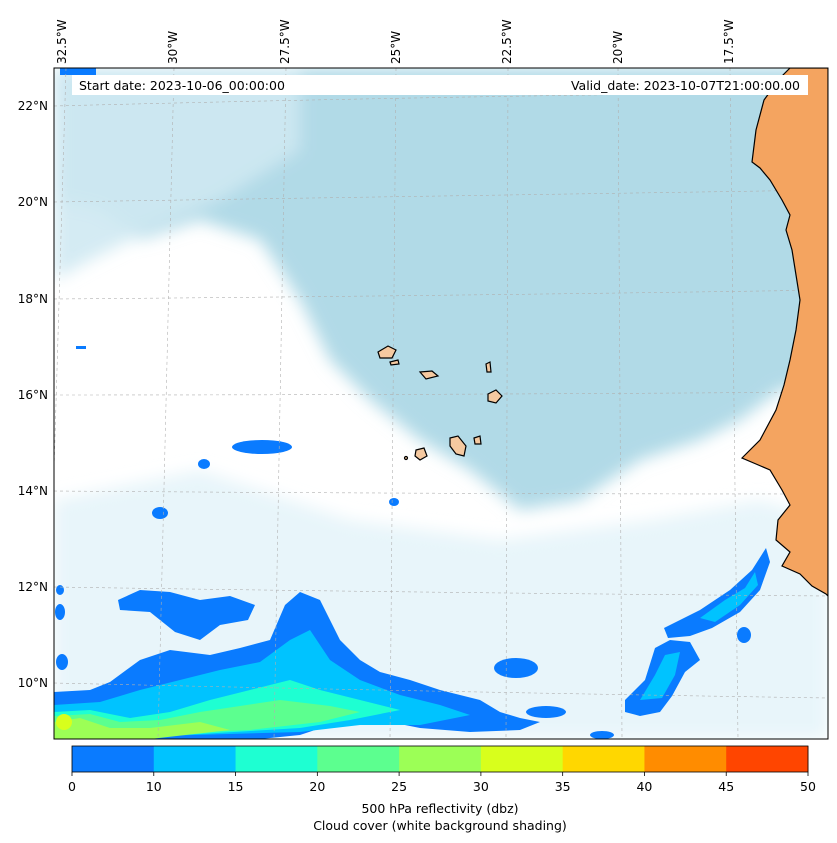 This screenshot has height=843, width=837. Describe the element at coordinates (64, 722) in the screenshot. I see `reflectivity-peak` at that location.